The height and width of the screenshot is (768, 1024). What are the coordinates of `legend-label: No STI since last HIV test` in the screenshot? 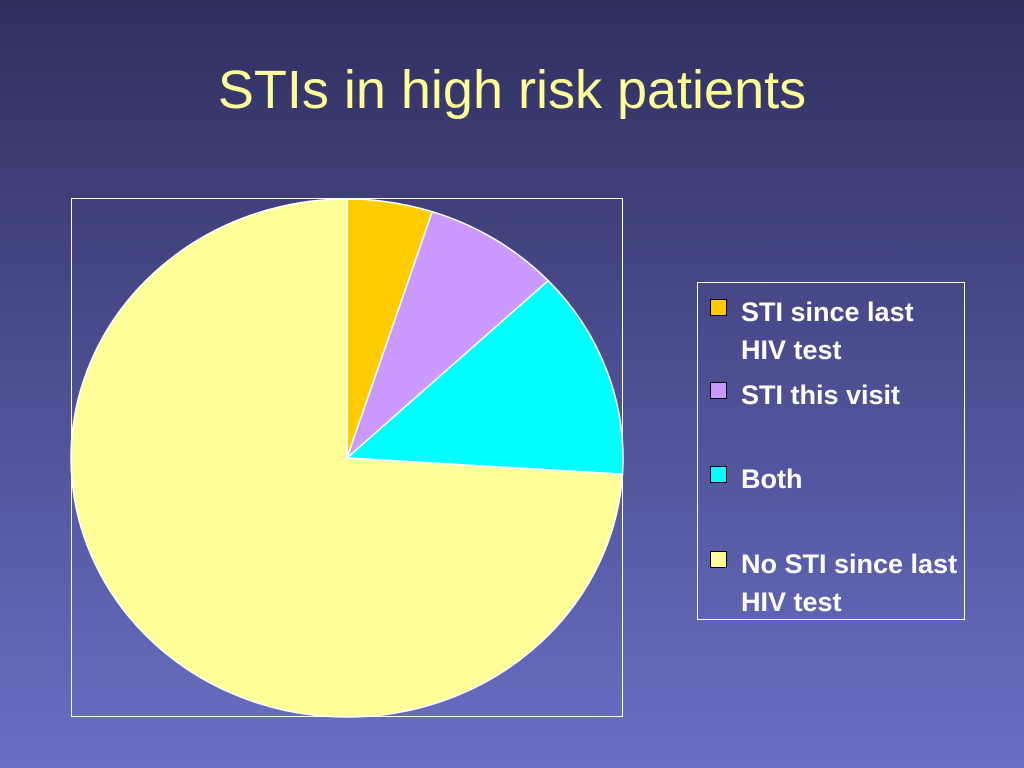 It's located at (849, 583).